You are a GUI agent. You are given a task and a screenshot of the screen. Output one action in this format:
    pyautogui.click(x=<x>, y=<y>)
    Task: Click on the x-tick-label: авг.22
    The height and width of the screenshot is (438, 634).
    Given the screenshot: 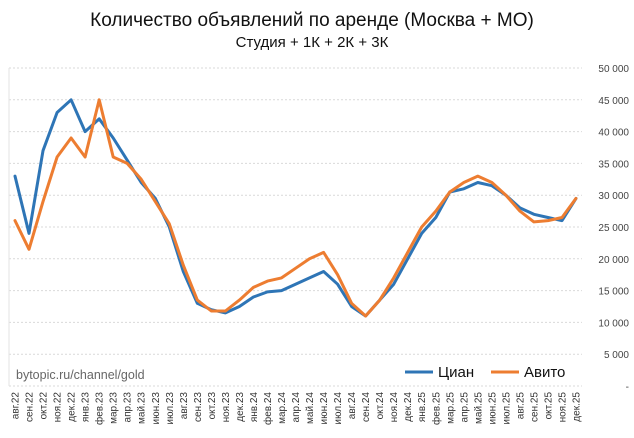 What is the action you would take?
    pyautogui.click(x=16, y=406)
    